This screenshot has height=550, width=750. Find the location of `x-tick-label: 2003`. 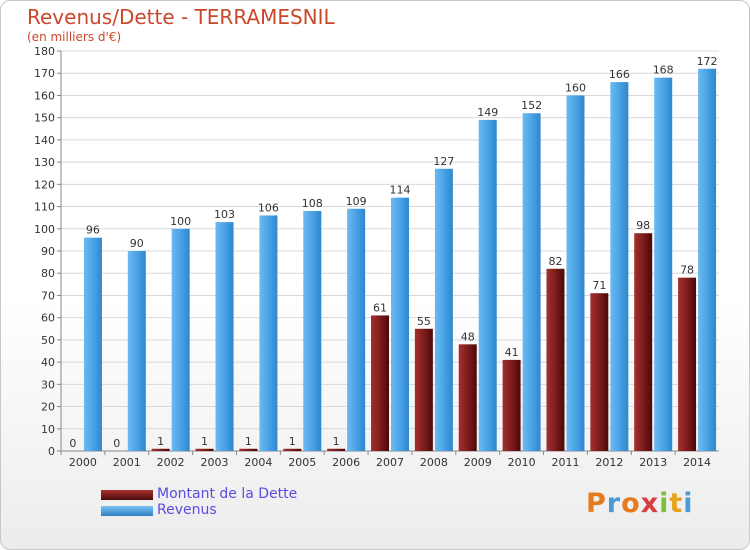

x-tick-label: 2003 is located at coordinates (215, 462).